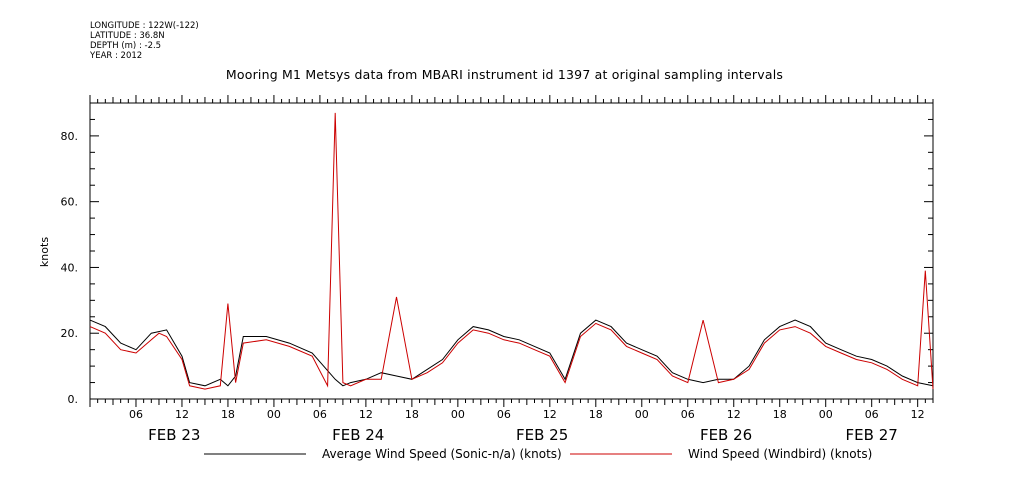 The width and height of the screenshot is (1009, 504). I want to click on depth-label: DEPTH (m) : -2.5, so click(126, 46).